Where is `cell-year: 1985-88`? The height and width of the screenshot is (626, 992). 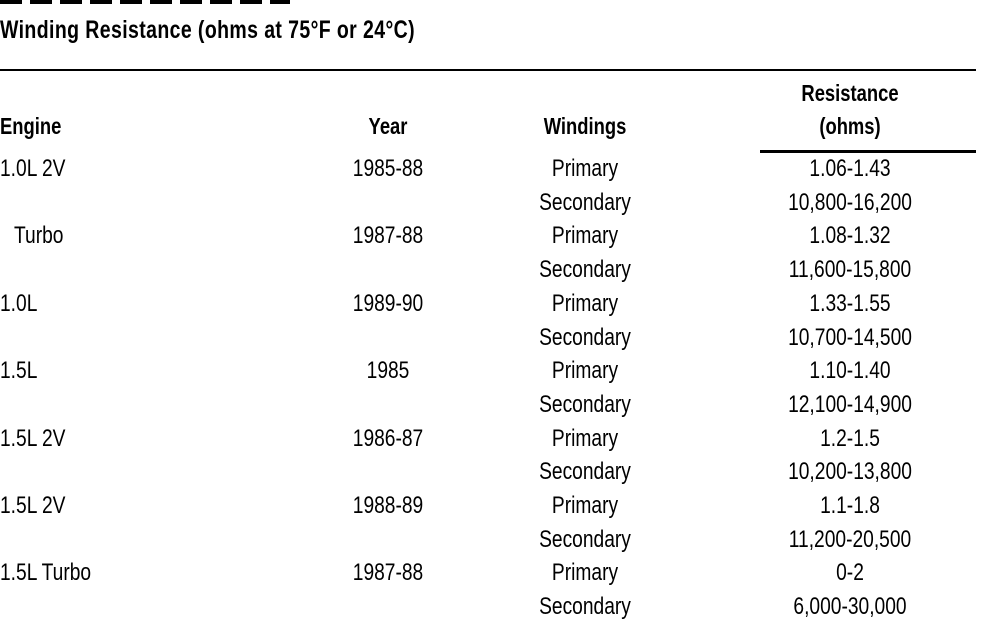
cell-year: 1985-88 is located at coordinates (388, 168).